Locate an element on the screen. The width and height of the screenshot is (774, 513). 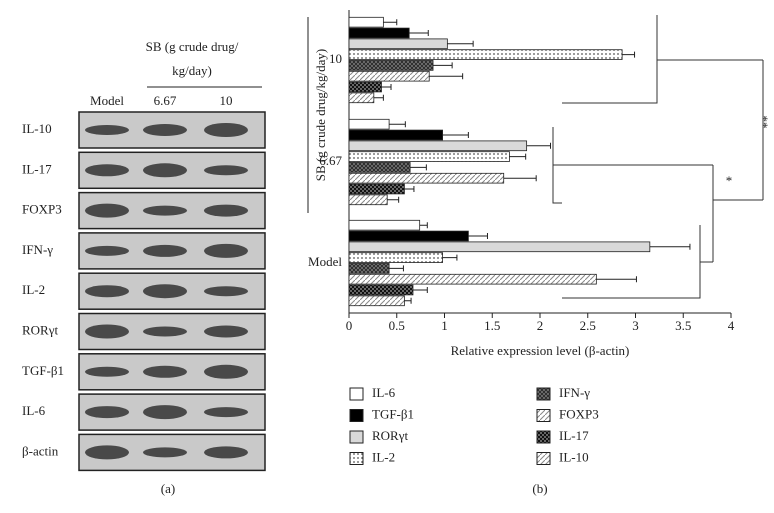
x-tick-label: 3.5 is located at coordinates (683, 325).